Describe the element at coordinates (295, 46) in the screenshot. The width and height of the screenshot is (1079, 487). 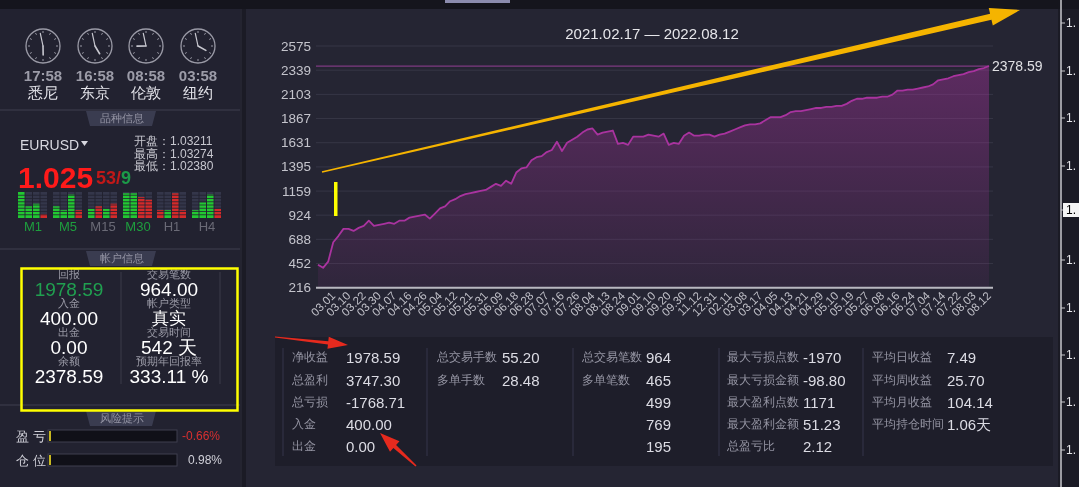
I see `y-tick-label: 2575` at that location.